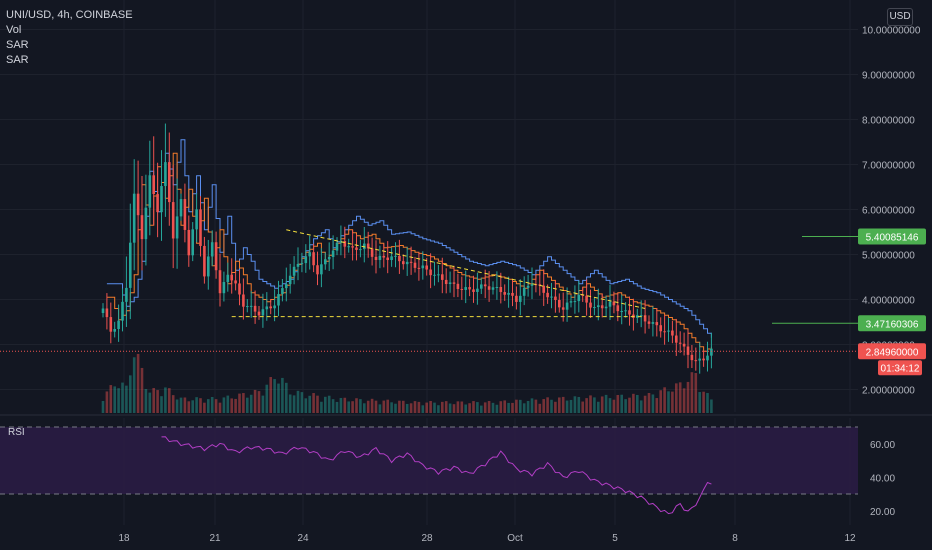 The height and width of the screenshot is (550, 932). What do you see at coordinates (14, 30) in the screenshot?
I see `indicator-vol-label: Vol` at bounding box center [14, 30].